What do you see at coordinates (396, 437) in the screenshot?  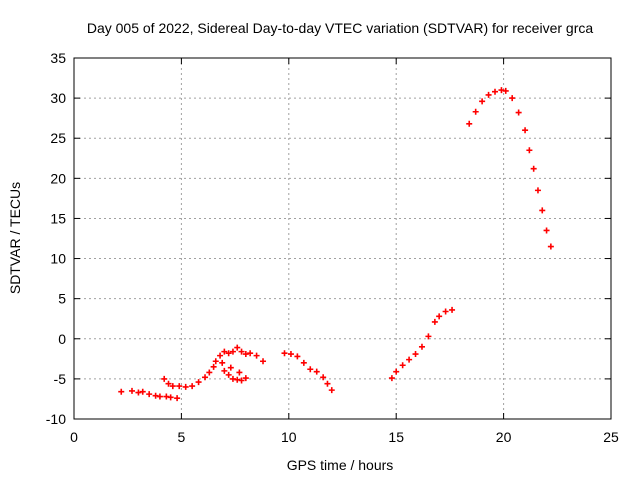 I see `x-tick-label: 15` at bounding box center [396, 437].